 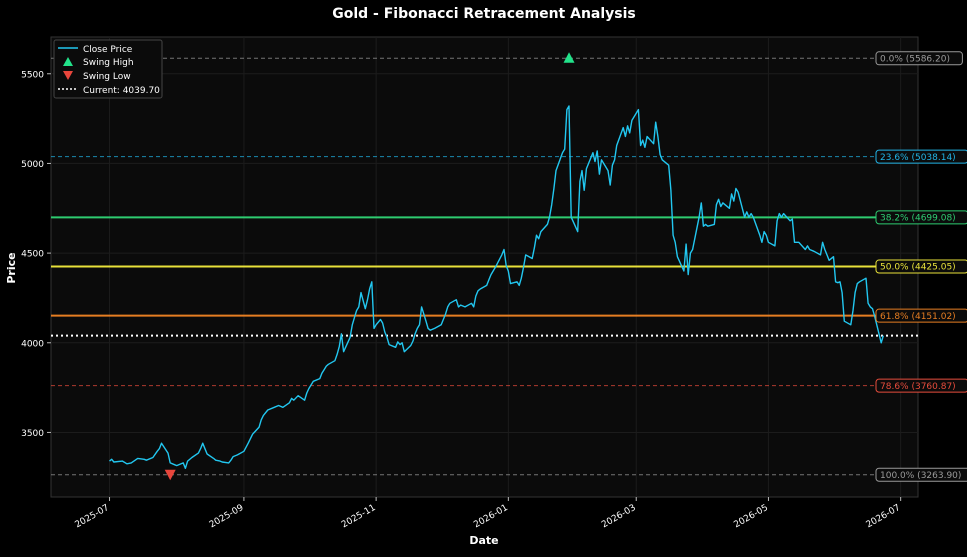 I want to click on legend-box, so click(x=108, y=69).